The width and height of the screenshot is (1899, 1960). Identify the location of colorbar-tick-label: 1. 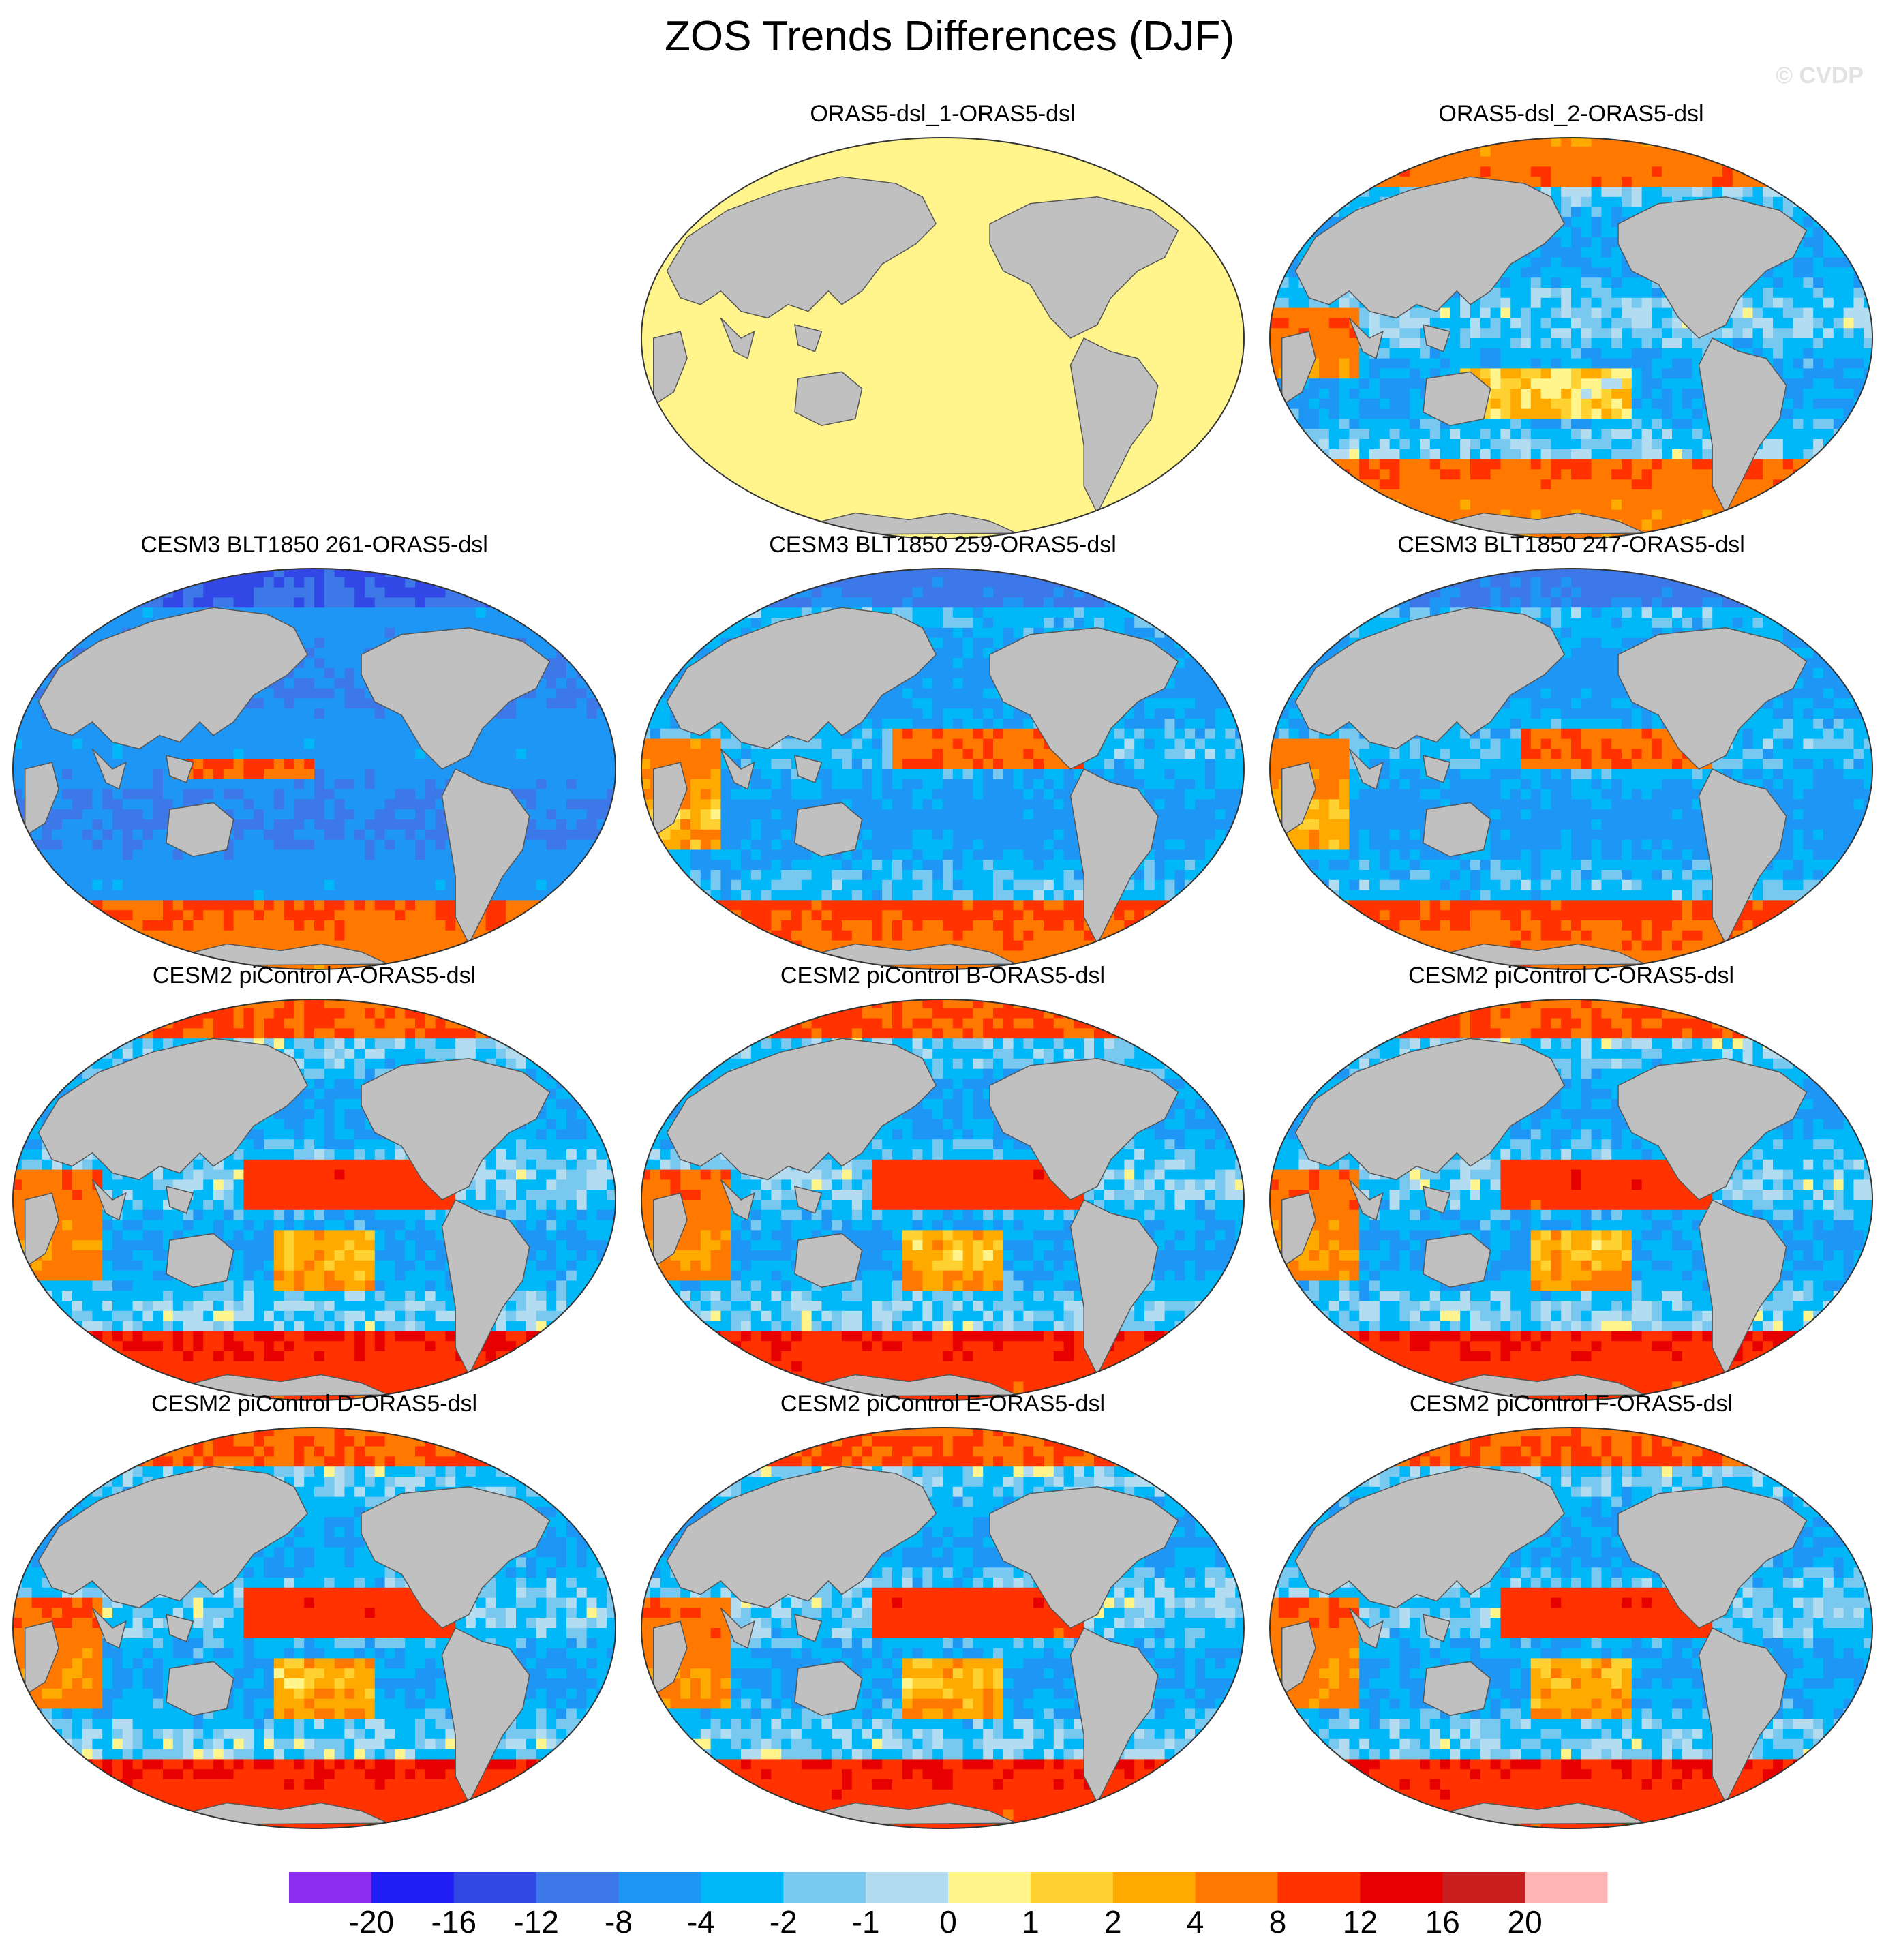
(1030, 1921).